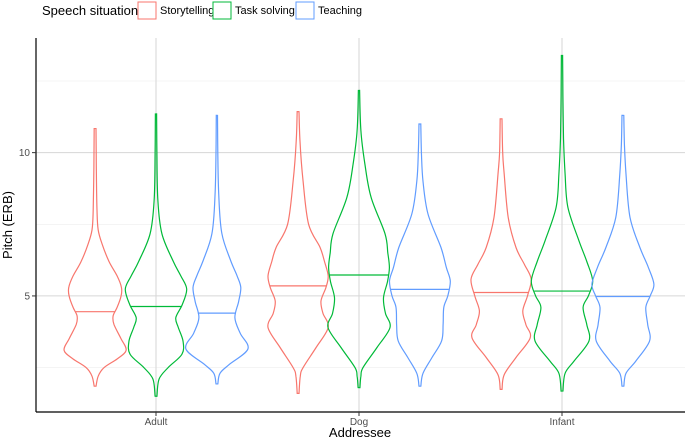 The width and height of the screenshot is (685, 441). Describe the element at coordinates (340, 11) in the screenshot. I see `legend-label: Teaching` at that location.